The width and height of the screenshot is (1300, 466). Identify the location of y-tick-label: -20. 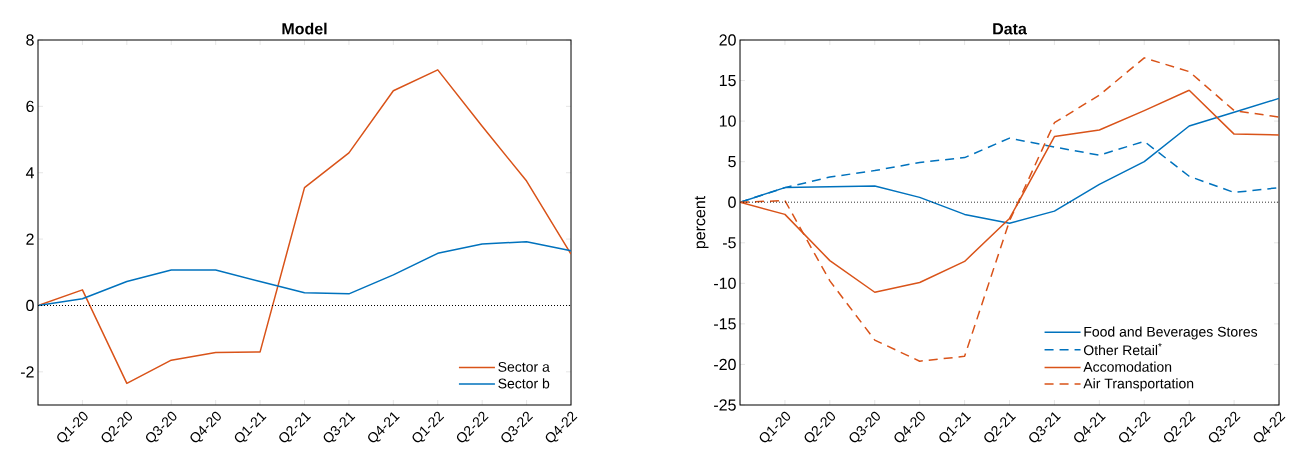
(725, 364).